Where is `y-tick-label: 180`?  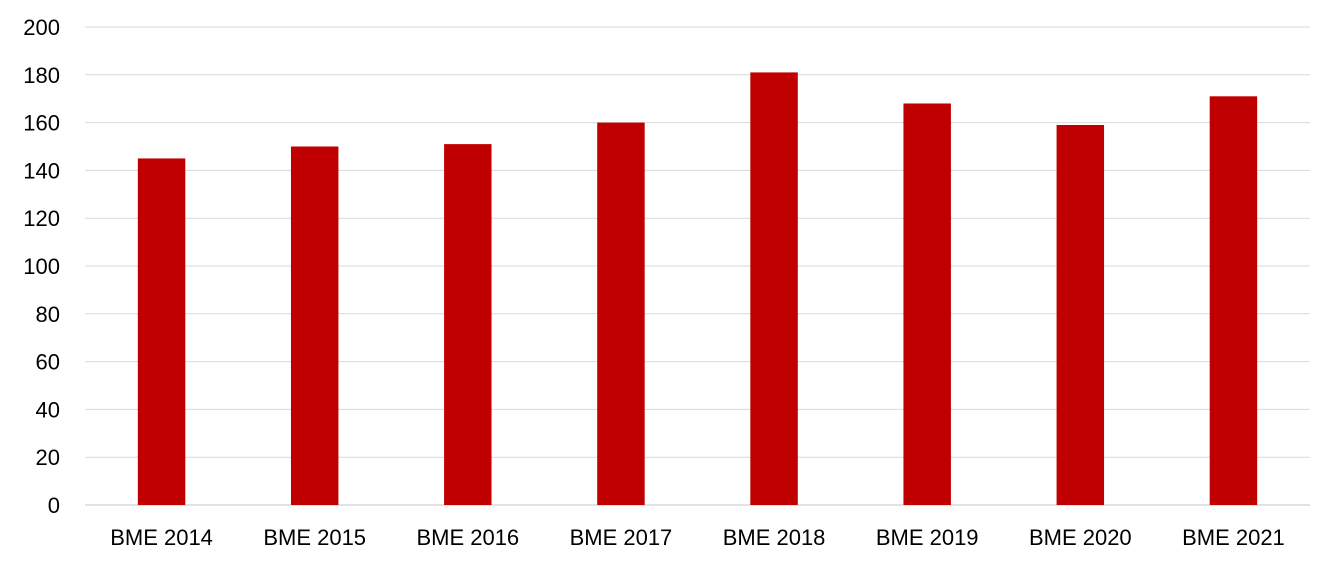 y-tick-label: 180 is located at coordinates (41, 75).